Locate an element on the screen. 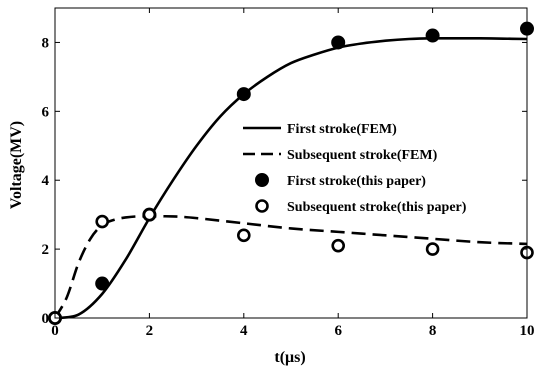 The width and height of the screenshot is (543, 373). y-tick-label: 6 is located at coordinates (46, 112).